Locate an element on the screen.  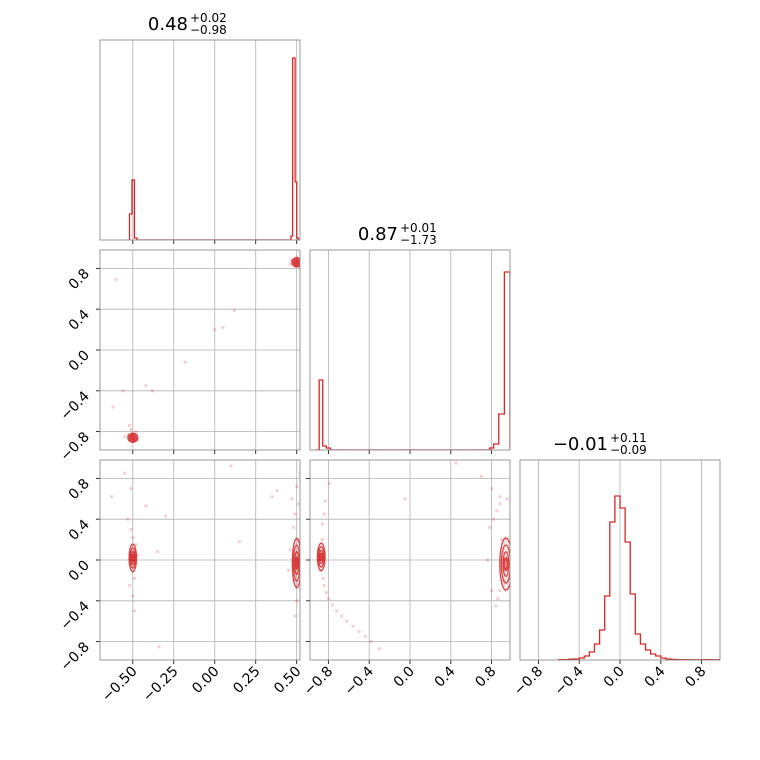
title-minus: −1.73 is located at coordinates (418, 240).